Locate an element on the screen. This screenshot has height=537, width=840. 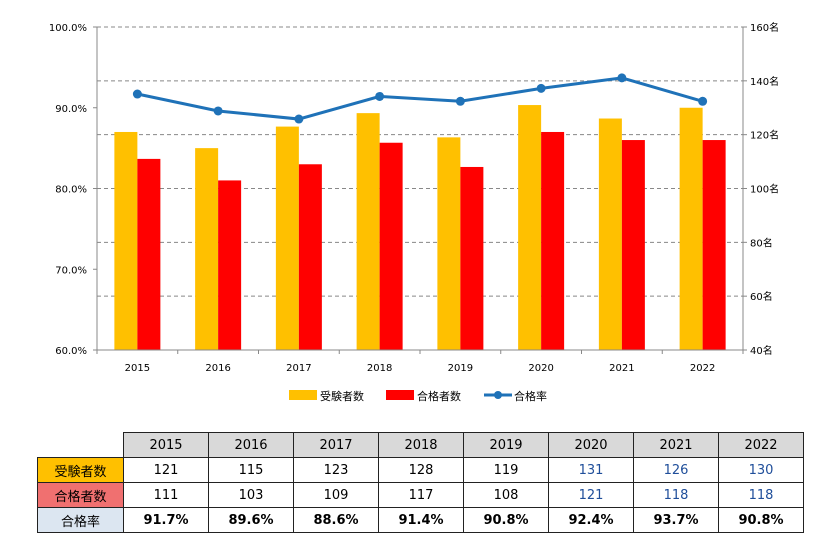
table-cell: 109 is located at coordinates (336, 495).